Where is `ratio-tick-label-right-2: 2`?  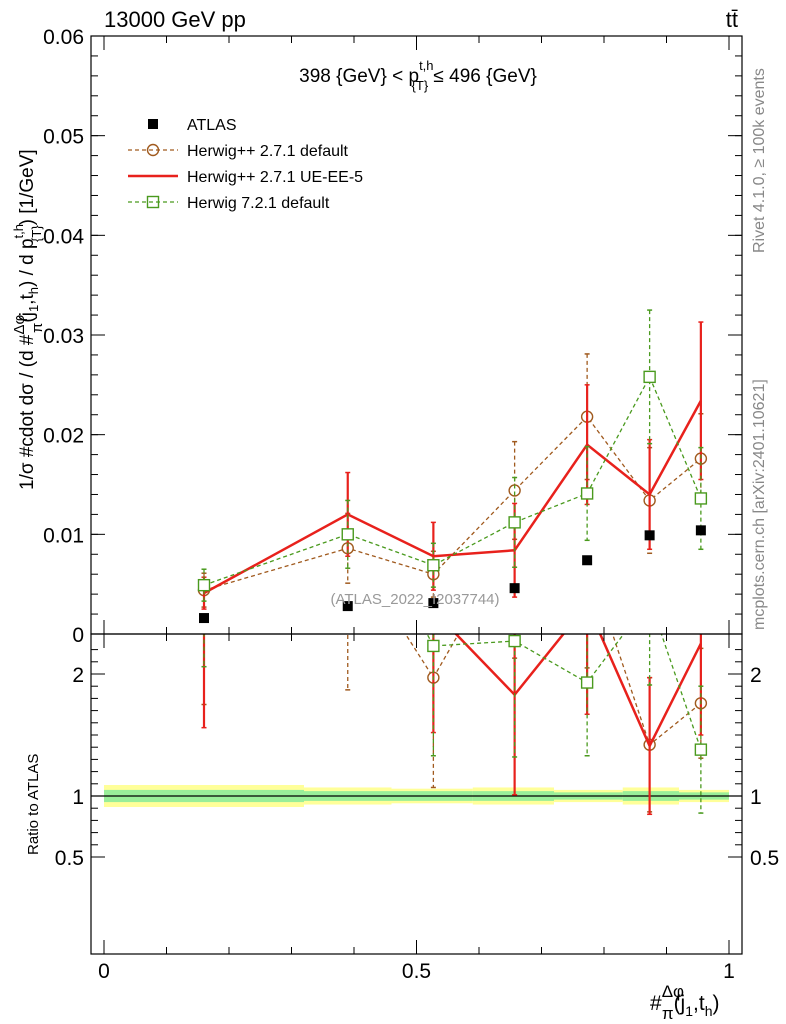
ratio-tick-label-right-2: 2 is located at coordinates (756, 675).